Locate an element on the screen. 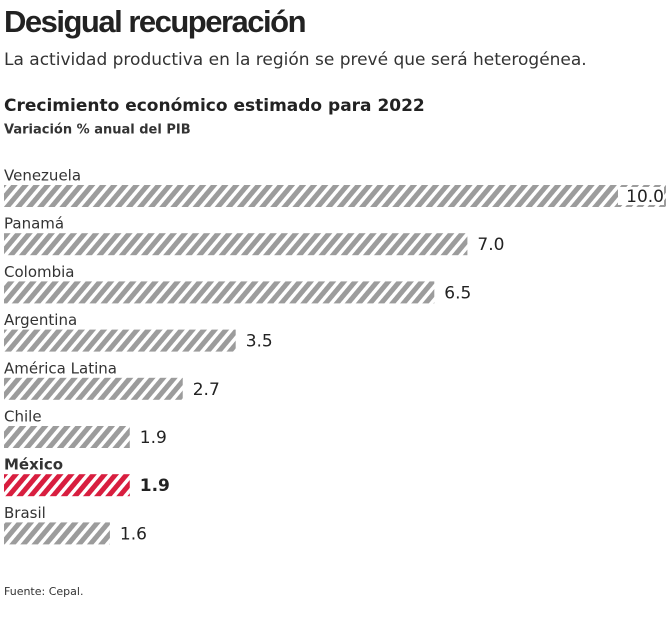 The image size is (670, 620). category-label: México is located at coordinates (33, 465).